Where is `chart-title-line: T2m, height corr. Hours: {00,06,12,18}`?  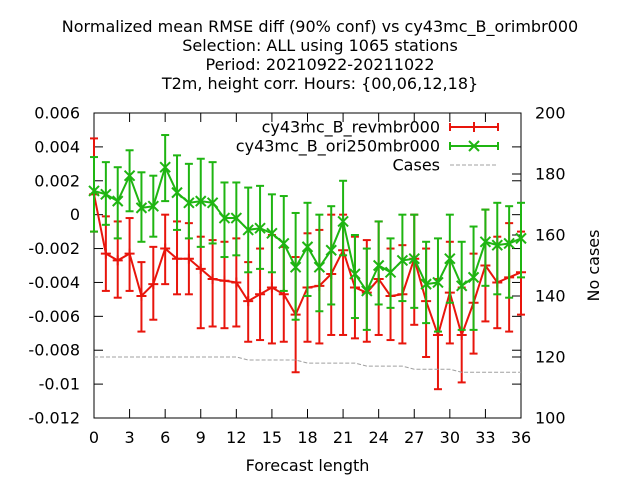
chart-title-line: T2m, height corr. Hours: {00,06,12,18} is located at coordinates (319, 83).